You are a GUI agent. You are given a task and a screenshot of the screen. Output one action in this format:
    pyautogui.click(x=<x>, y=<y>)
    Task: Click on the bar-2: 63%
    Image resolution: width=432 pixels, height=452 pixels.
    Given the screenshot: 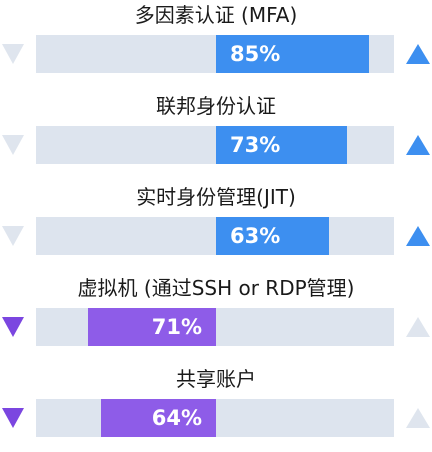 What is the action you would take?
    pyautogui.click(x=272, y=236)
    